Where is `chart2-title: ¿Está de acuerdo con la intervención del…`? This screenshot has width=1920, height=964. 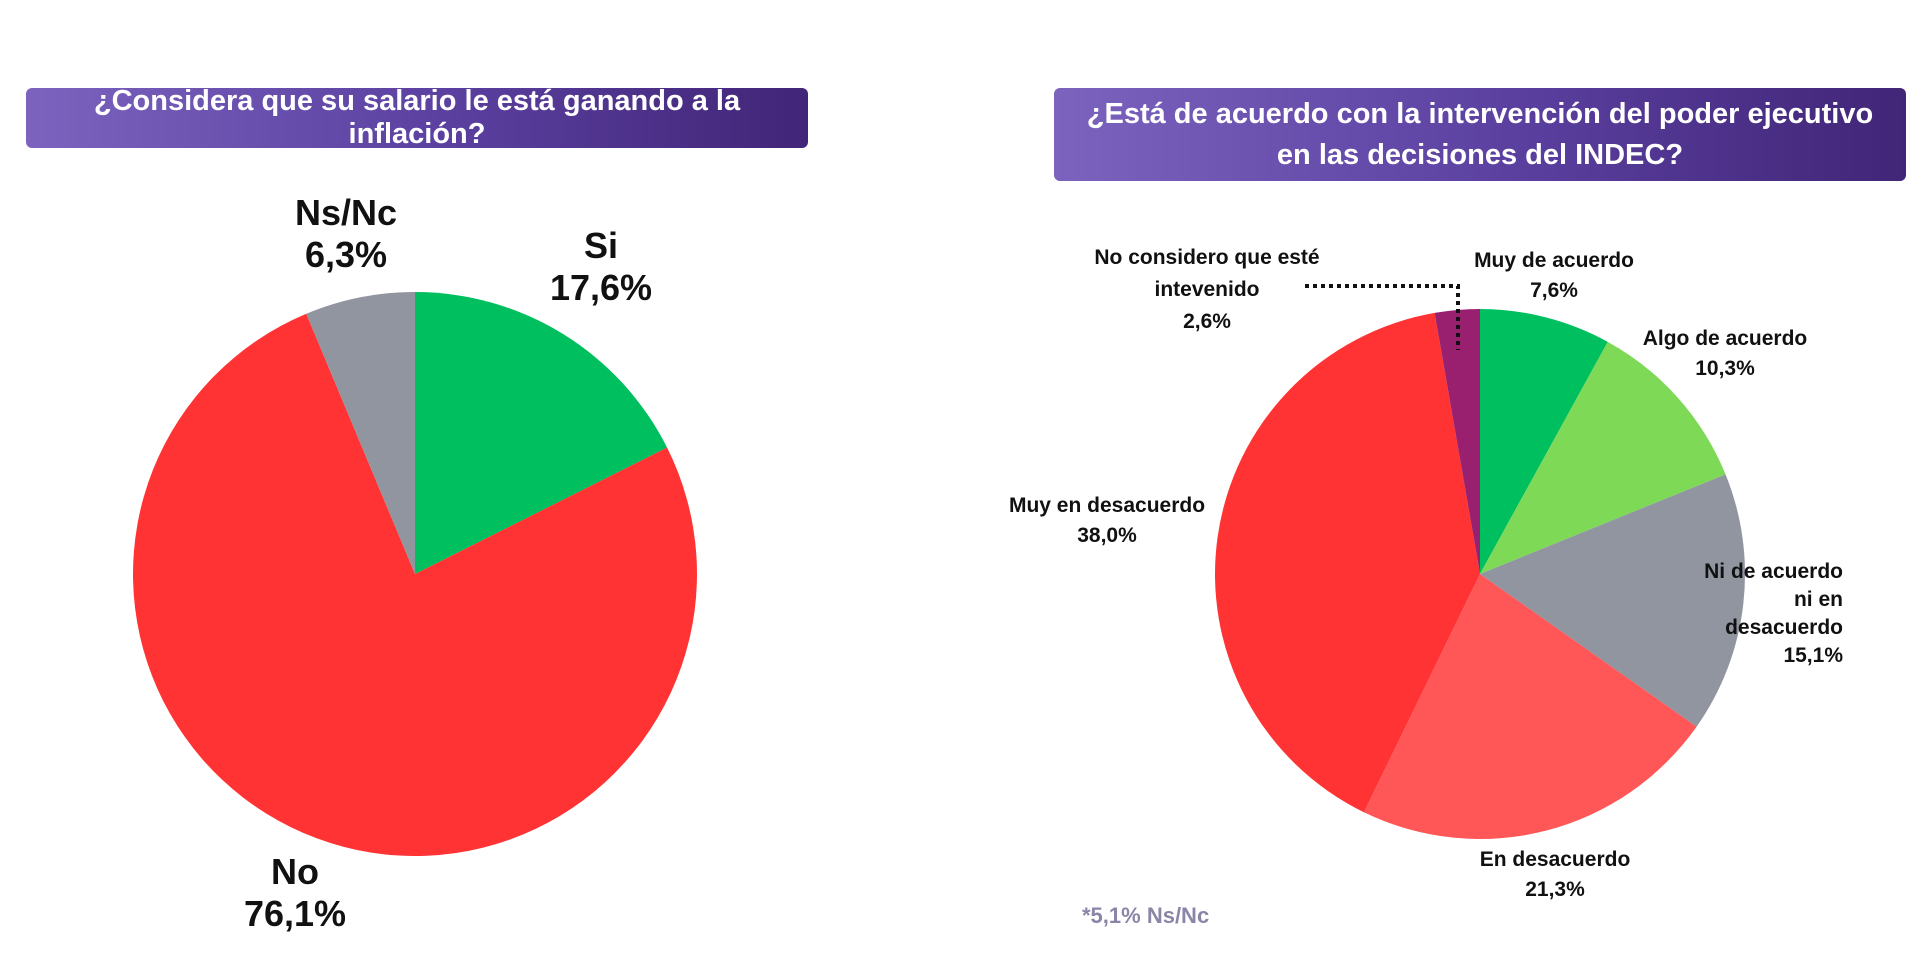 chart2-title: ¿Está de acuerdo con la intervención del… is located at coordinates (1480, 134).